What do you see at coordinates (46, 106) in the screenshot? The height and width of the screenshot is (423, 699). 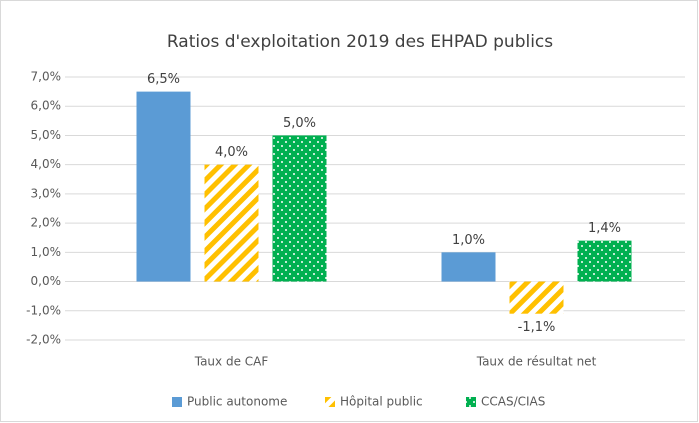 I see `y-tick-label: 6,0%` at bounding box center [46, 106].